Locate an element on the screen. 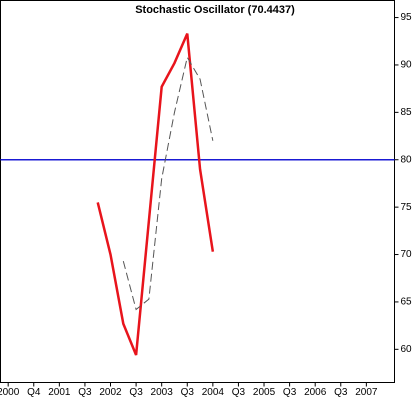  x-tick-label: 2001 is located at coordinates (59, 392).